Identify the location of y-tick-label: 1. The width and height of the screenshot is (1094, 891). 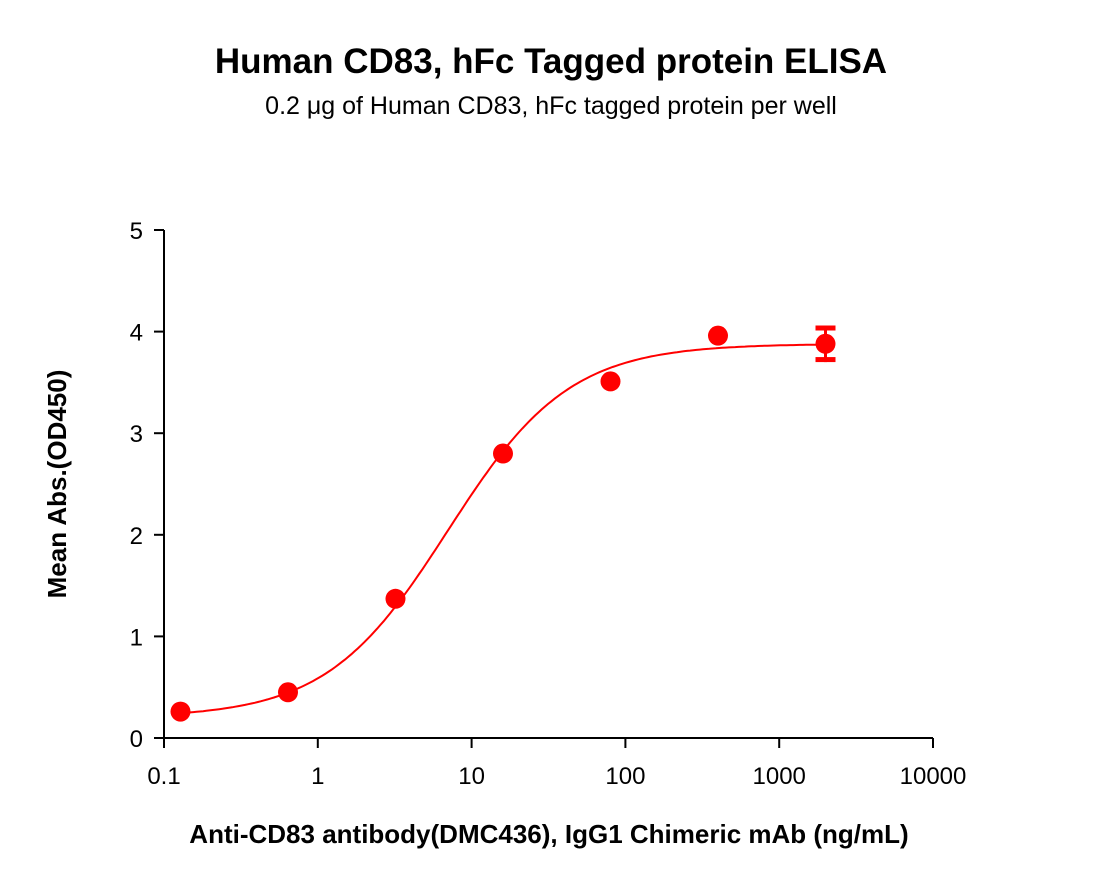
(136, 637).